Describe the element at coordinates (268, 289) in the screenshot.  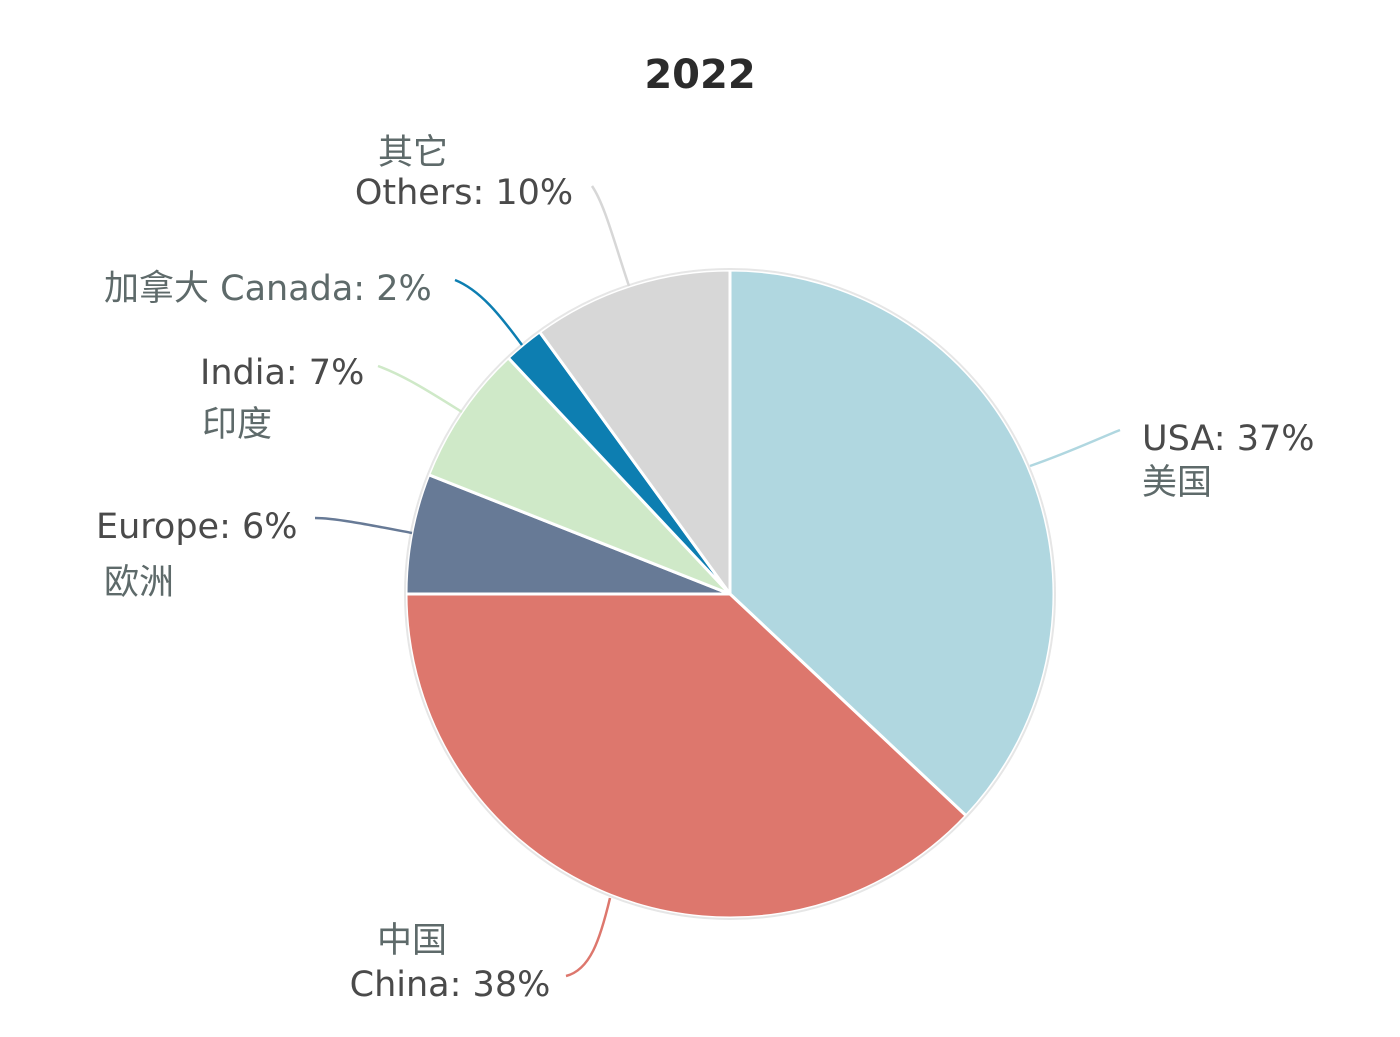
I see `label-canada: 加拿大 Canada: 2%` at that location.